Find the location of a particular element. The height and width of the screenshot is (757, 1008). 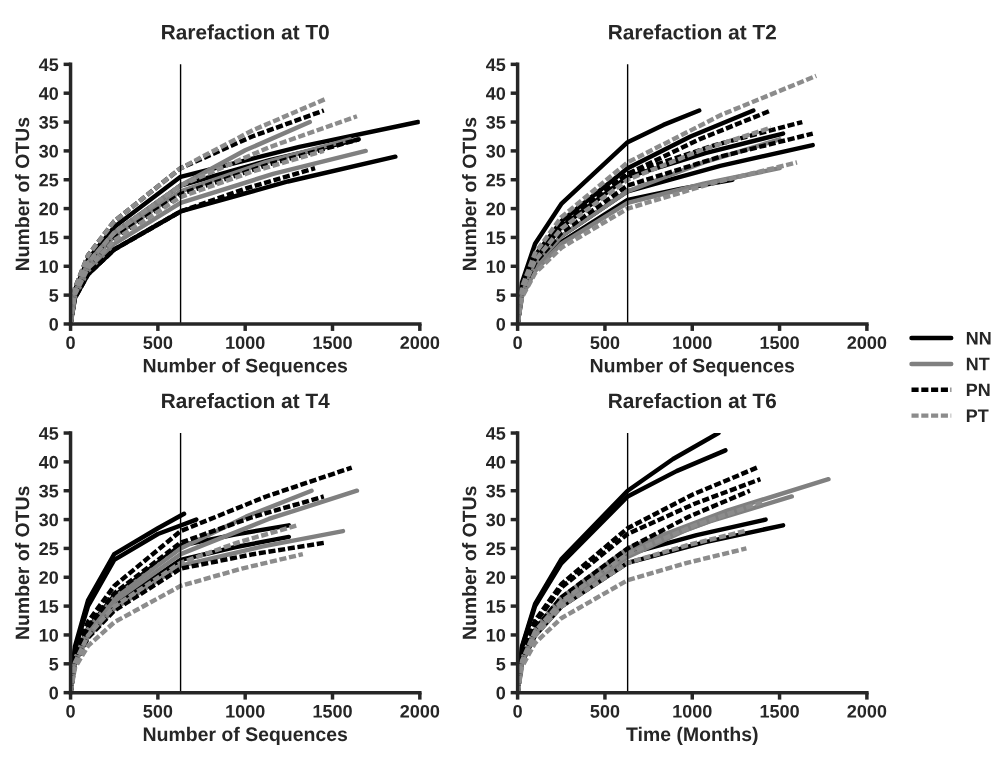

legend-label: PN is located at coordinates (978, 390).